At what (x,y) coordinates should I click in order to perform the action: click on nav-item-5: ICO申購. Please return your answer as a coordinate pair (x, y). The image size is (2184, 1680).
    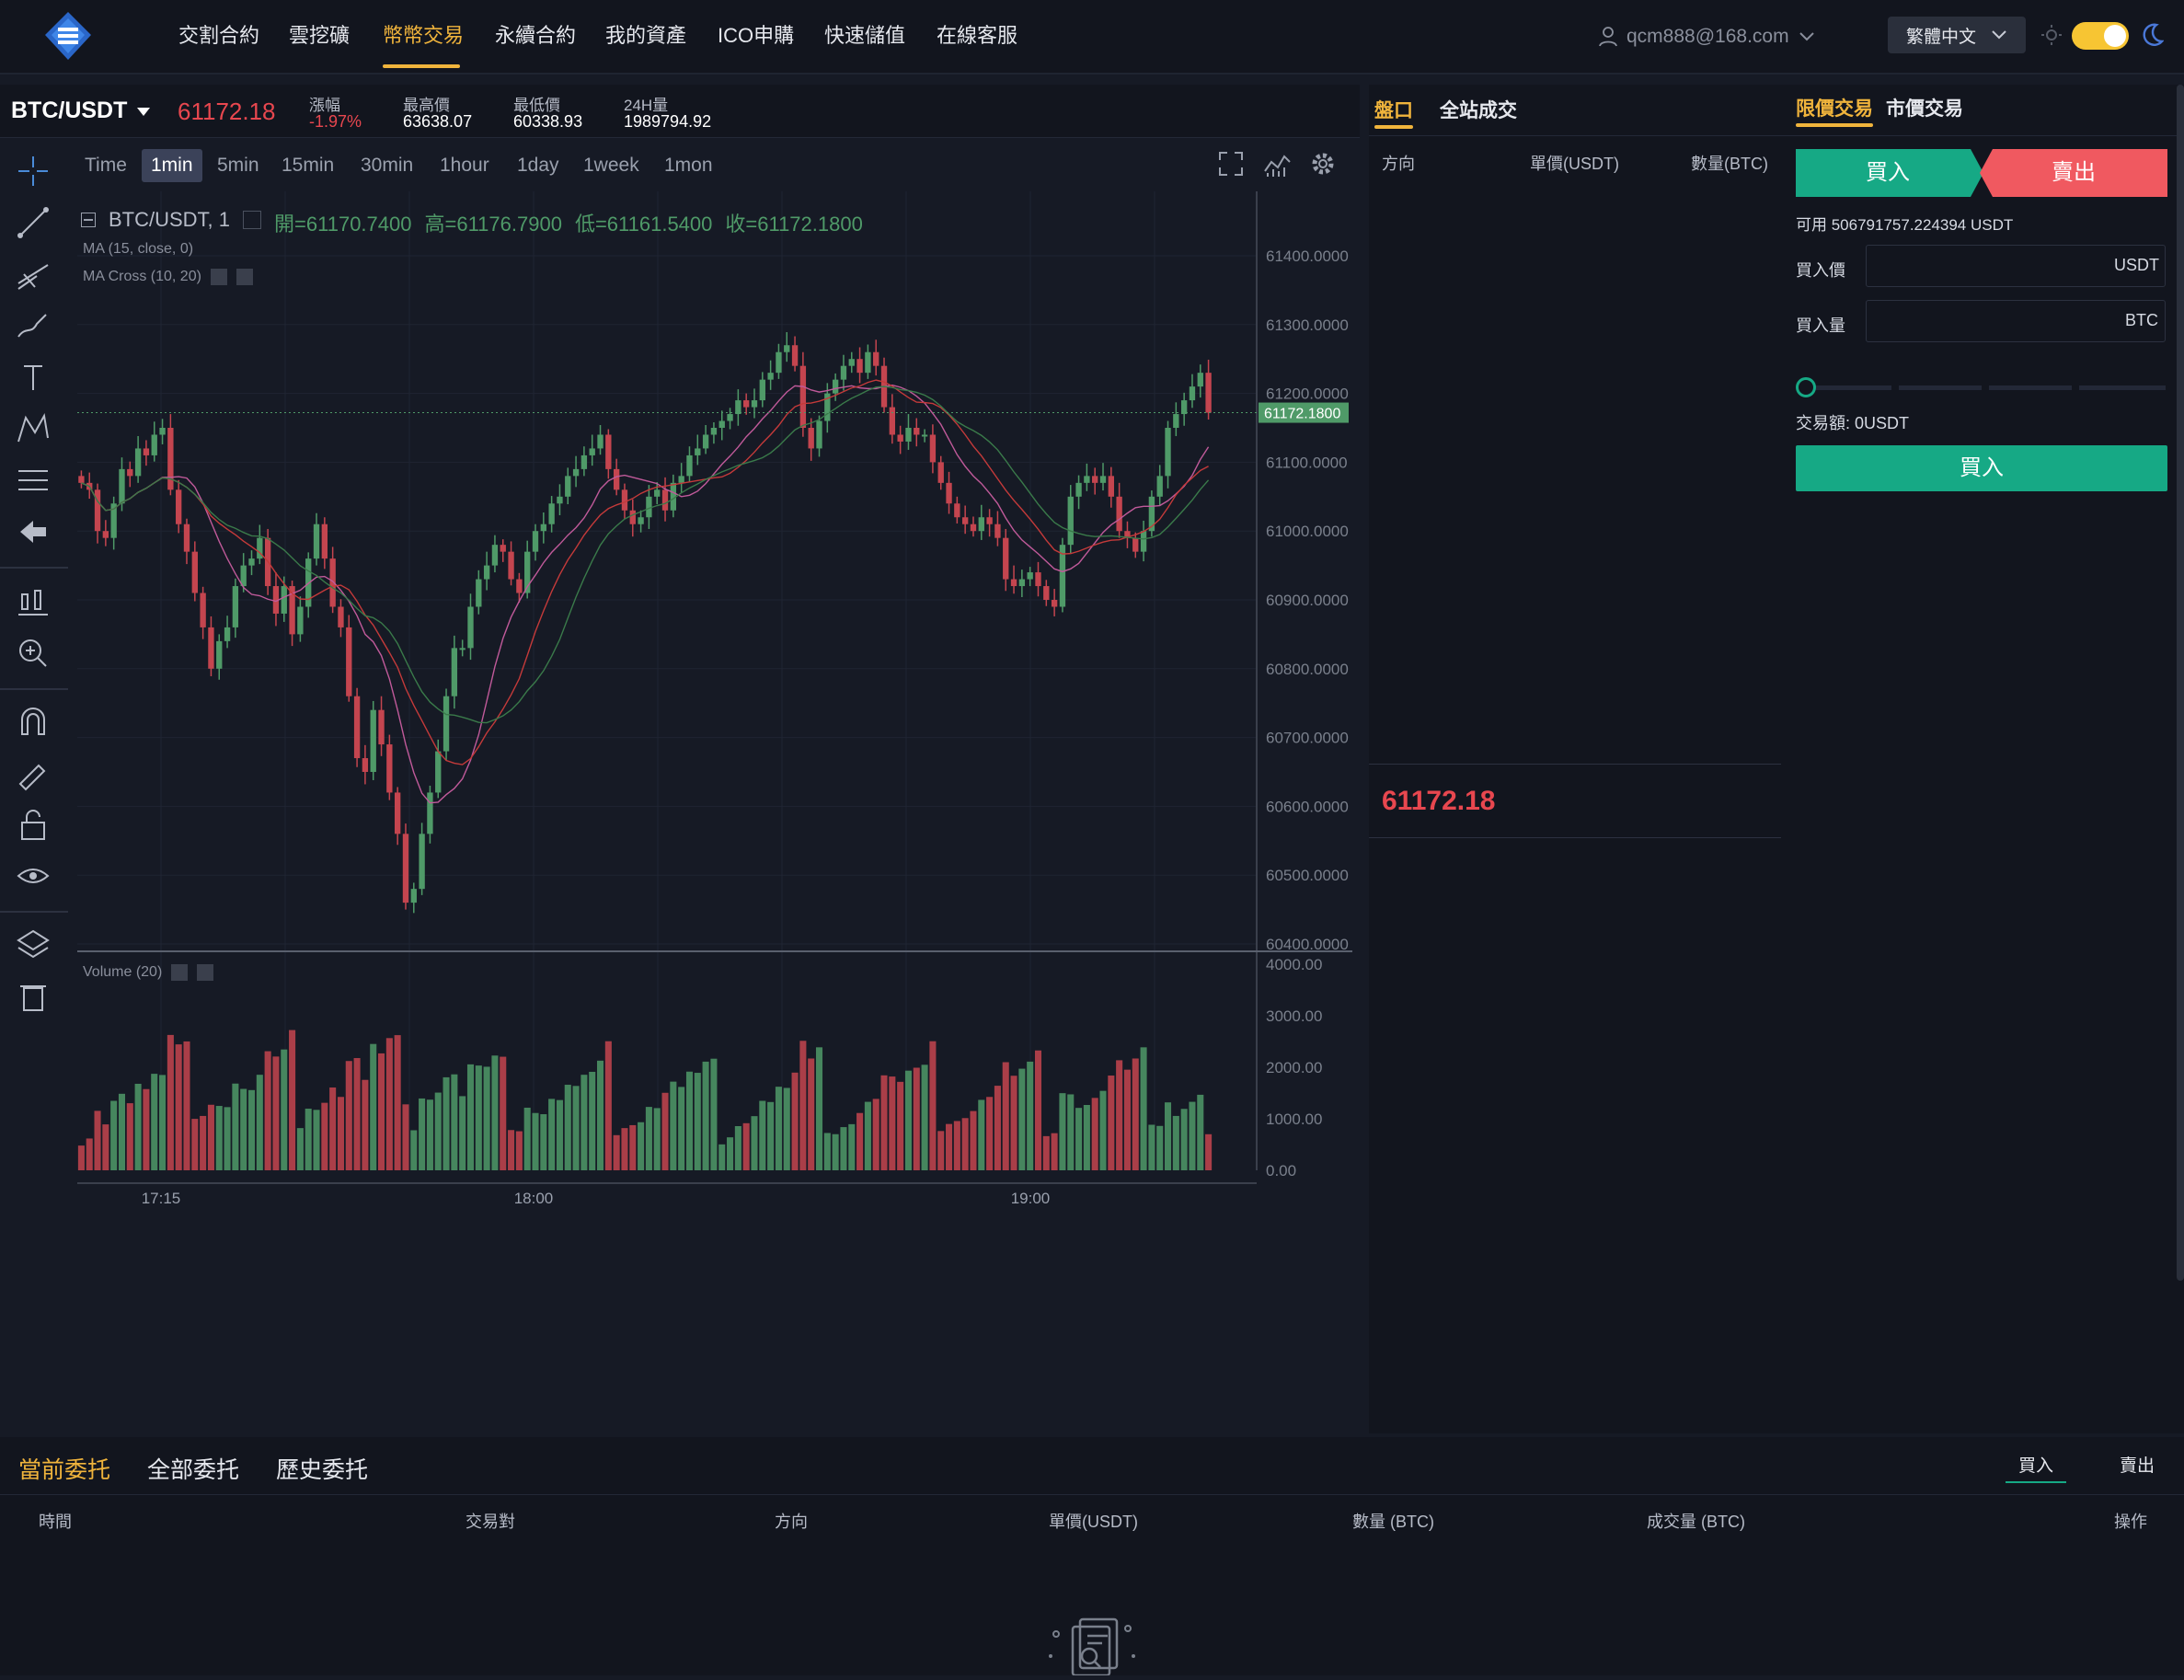
    Looking at the image, I should click on (756, 35).